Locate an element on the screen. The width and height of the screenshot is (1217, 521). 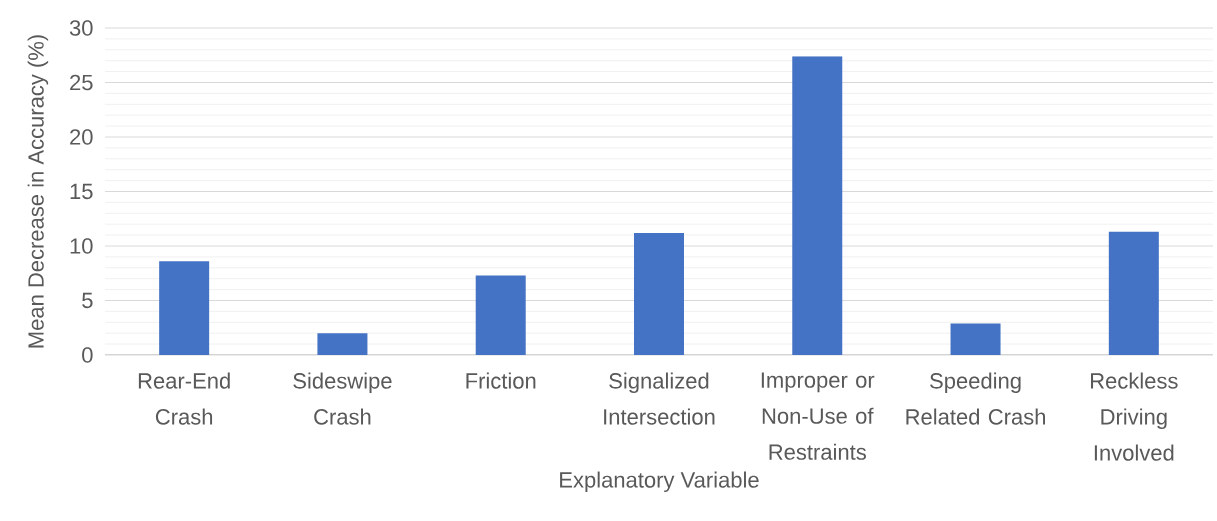
y-tick-label: 30 is located at coordinates (81, 28).